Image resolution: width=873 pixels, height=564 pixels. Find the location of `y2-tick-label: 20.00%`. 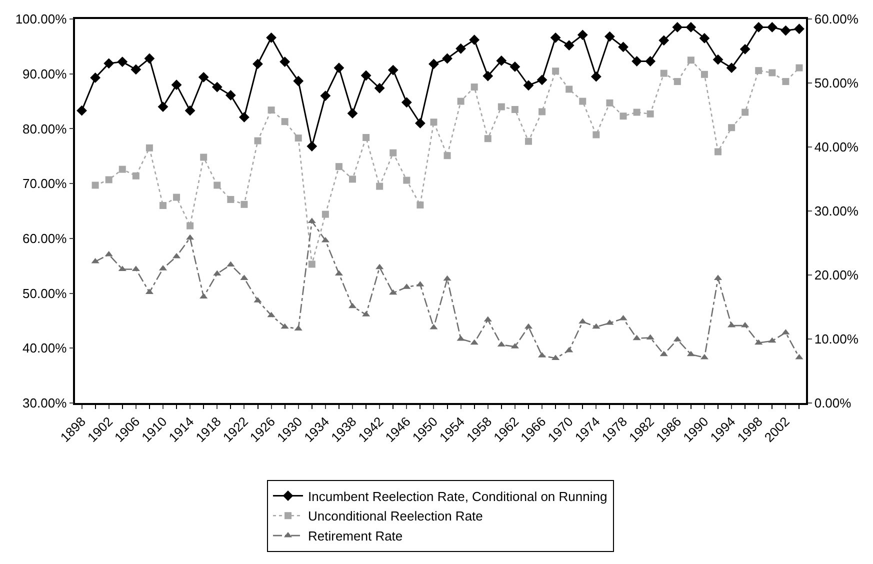

y2-tick-label: 20.00% is located at coordinates (836, 275).